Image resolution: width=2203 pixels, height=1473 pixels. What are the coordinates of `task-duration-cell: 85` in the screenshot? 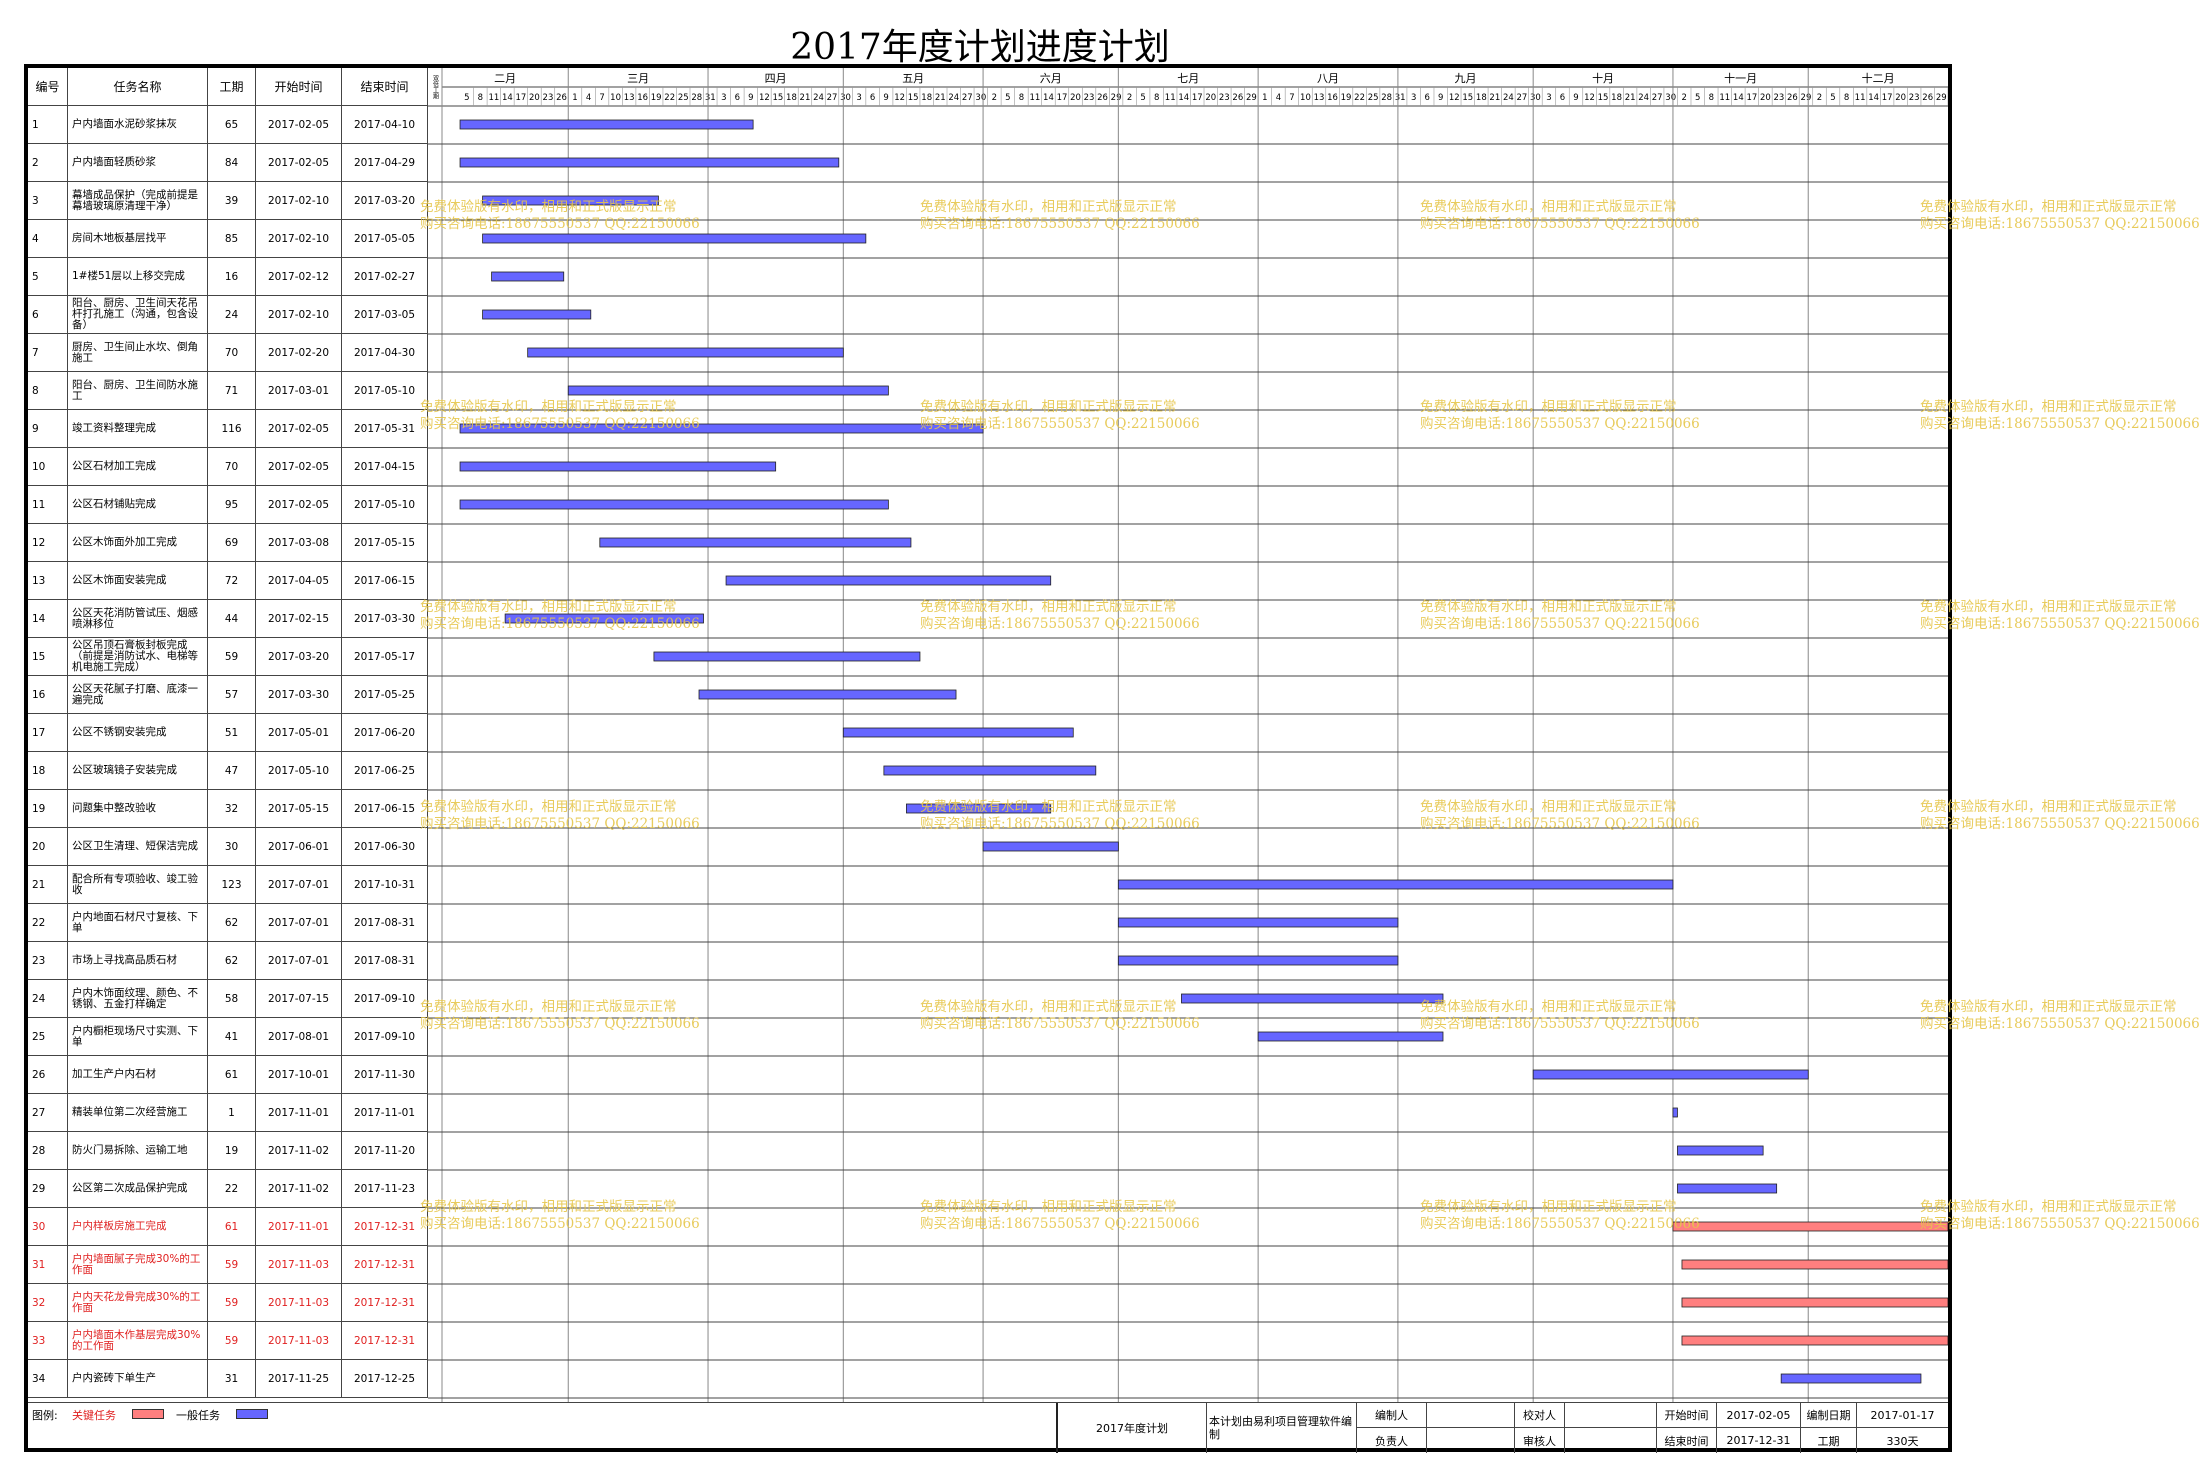 It's located at (232, 239).